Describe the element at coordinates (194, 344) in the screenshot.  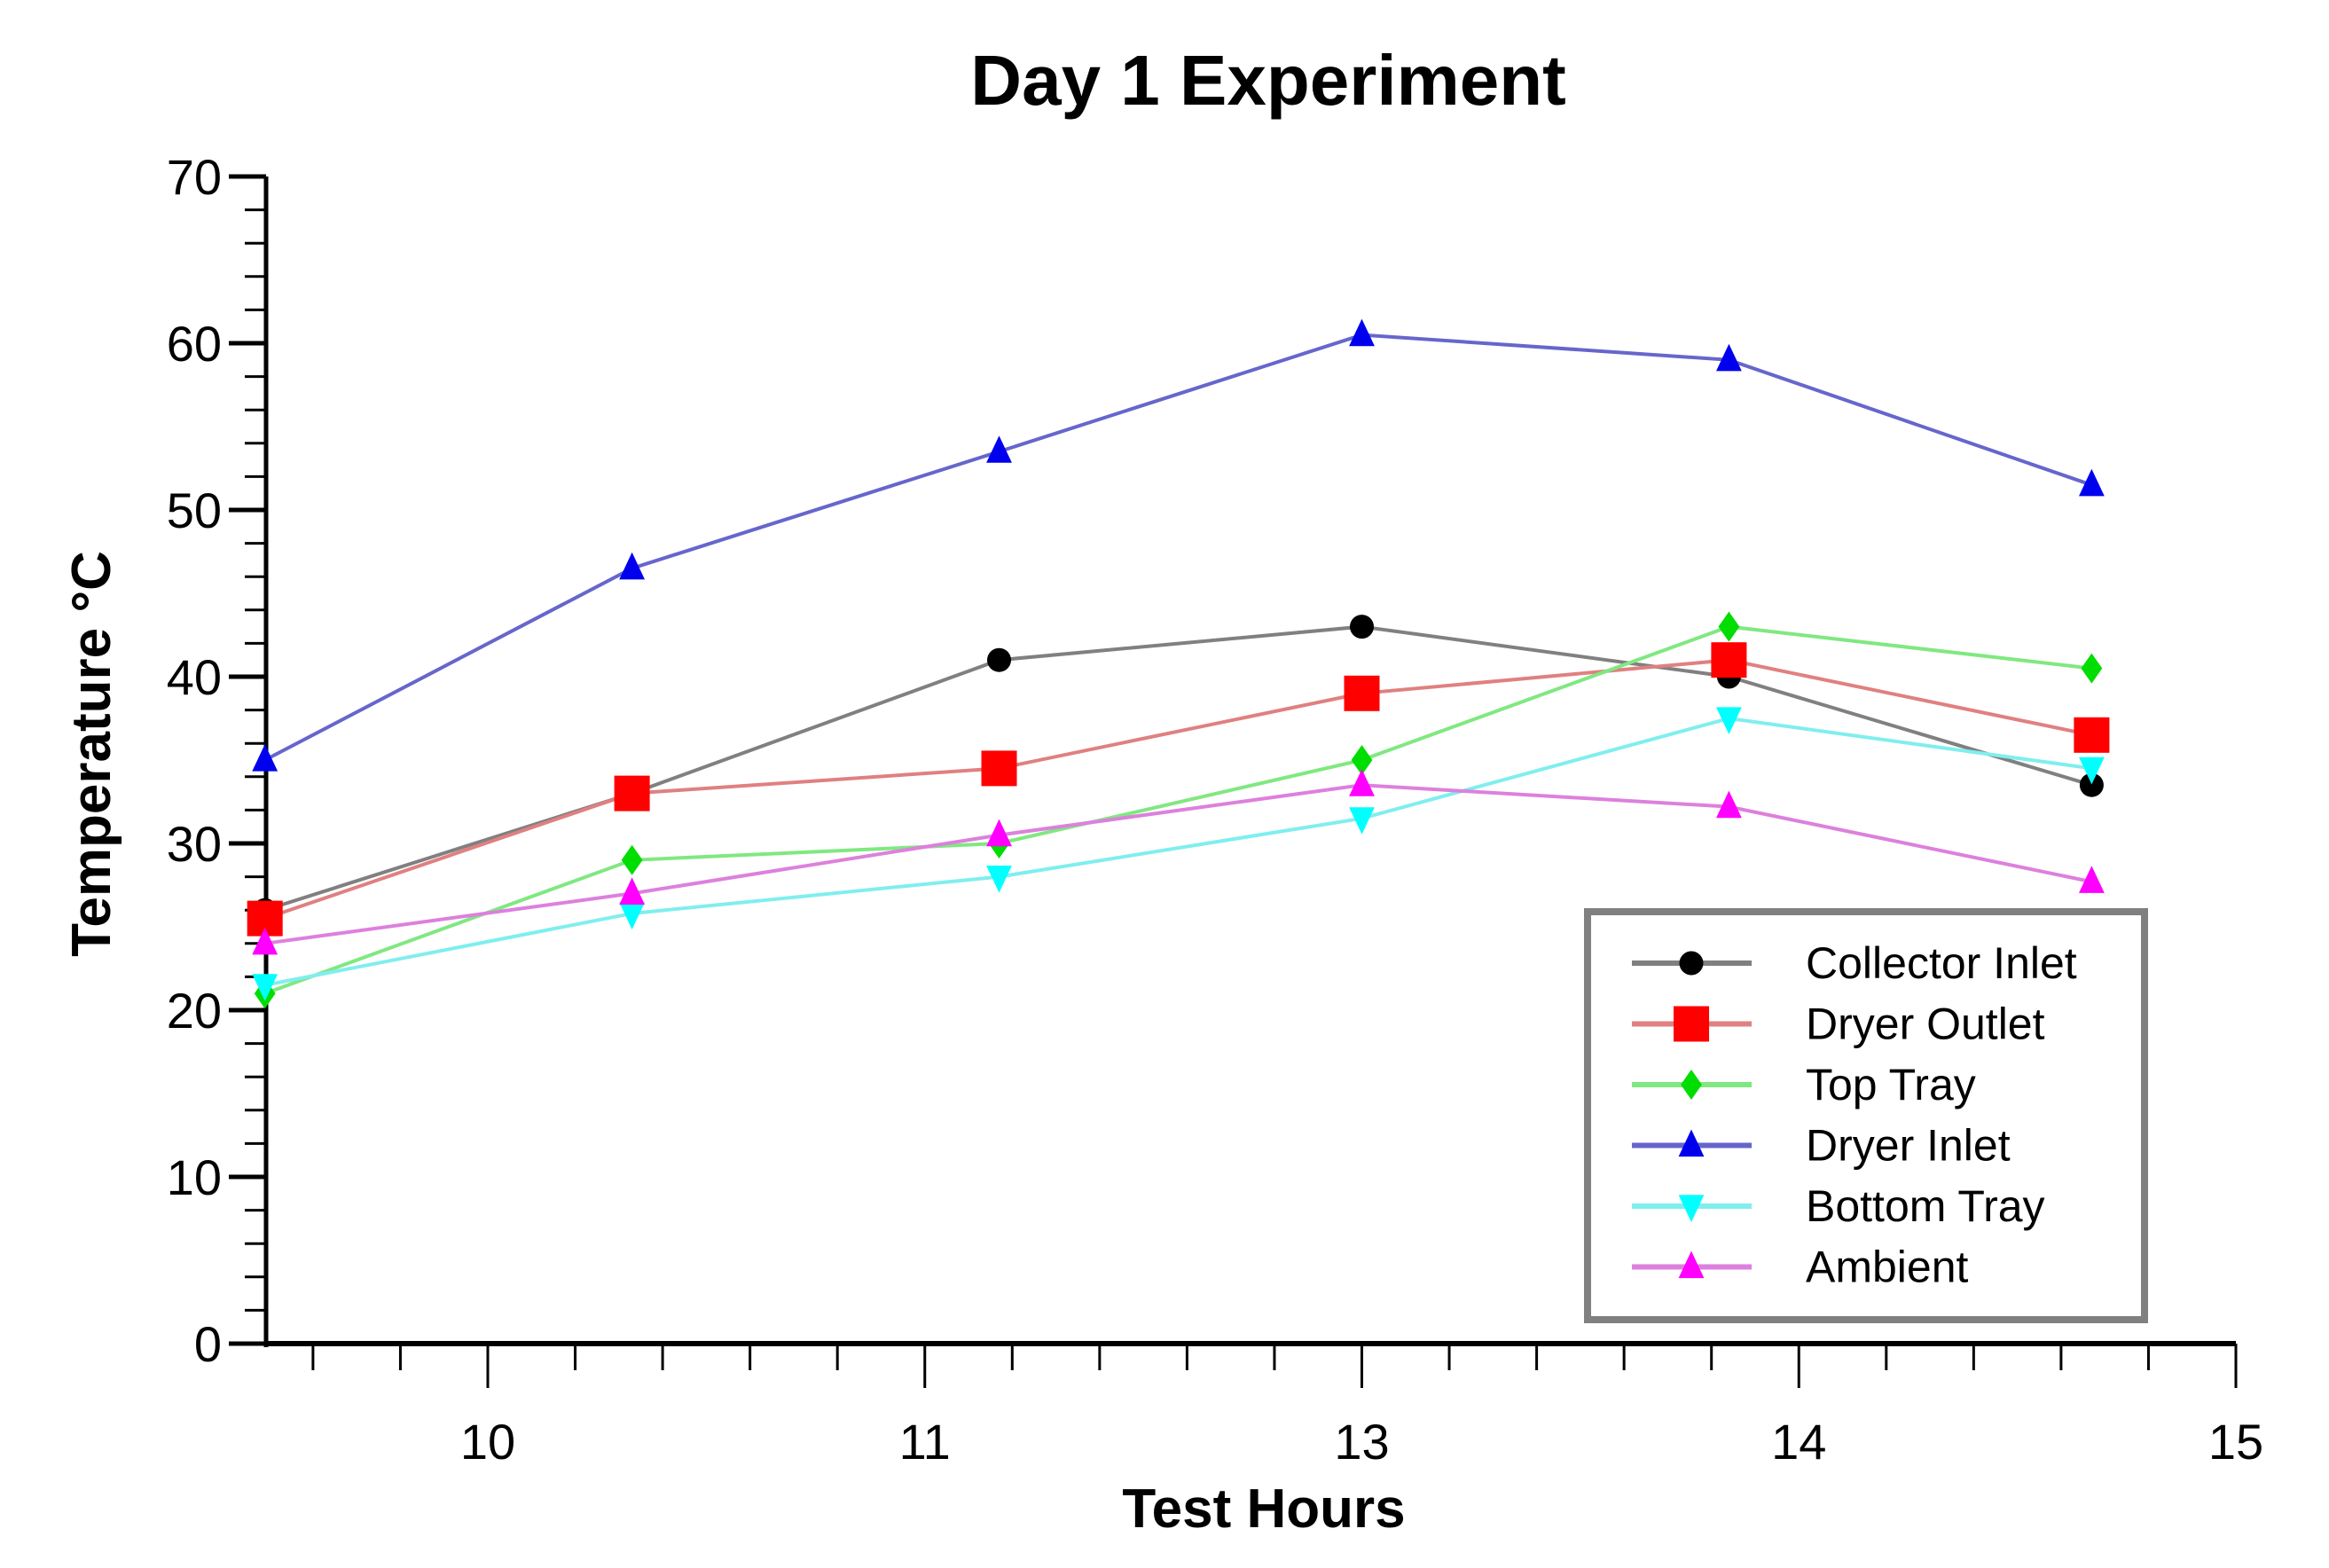
I see `y-tick-label: 60` at that location.